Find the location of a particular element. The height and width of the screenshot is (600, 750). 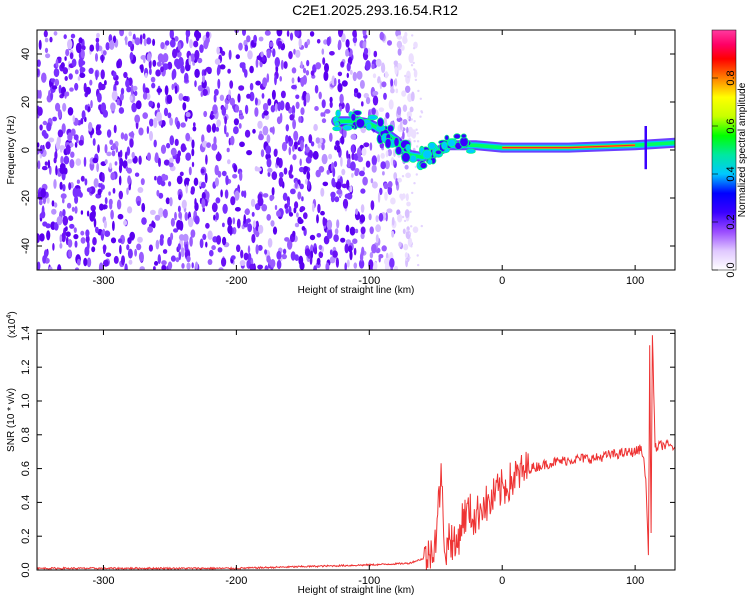

spectrogram-y-tick-label: 40 is located at coordinates (26, 54).